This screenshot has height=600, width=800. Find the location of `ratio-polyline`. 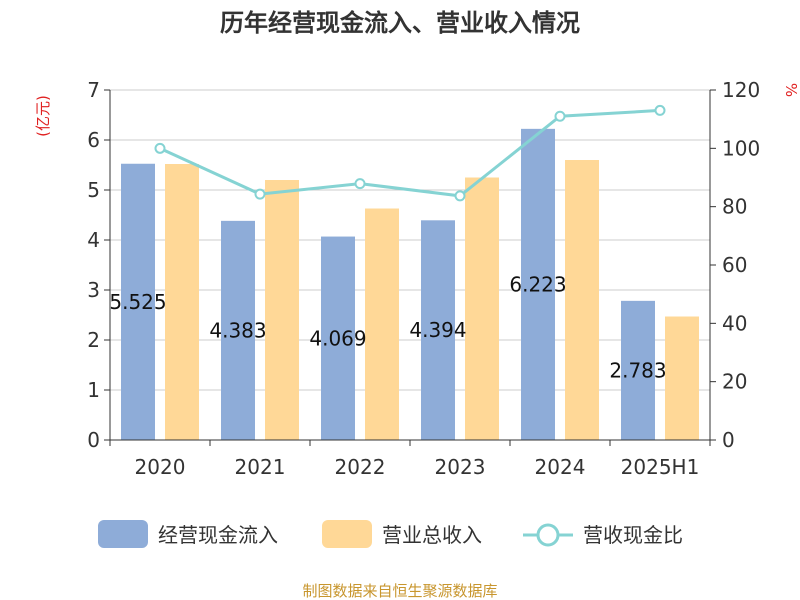

ratio-polyline is located at coordinates (410, 153).